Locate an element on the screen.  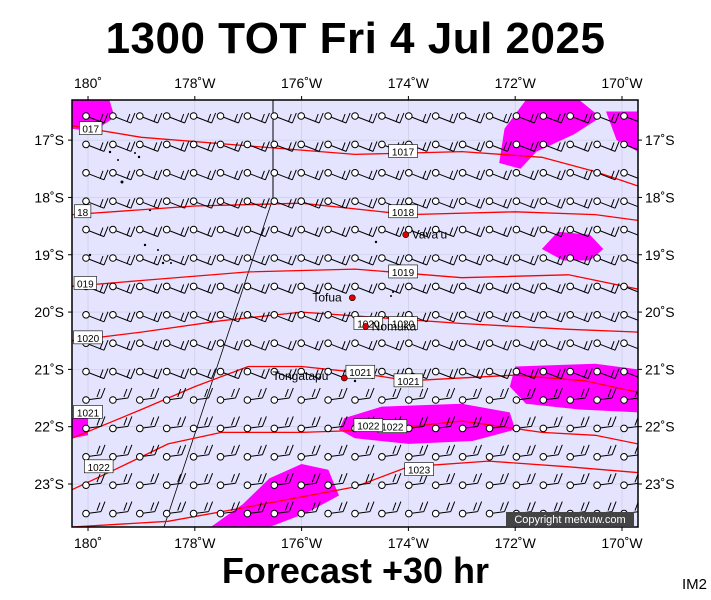
lon-label-bottom: 174˚W is located at coordinates (409, 543).